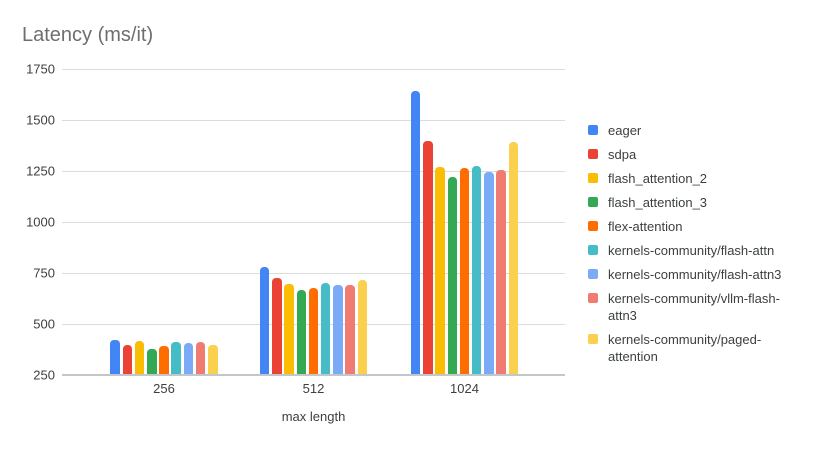 The width and height of the screenshot is (820, 450). What do you see at coordinates (622, 154) in the screenshot?
I see `legend-label: sdpa` at bounding box center [622, 154].